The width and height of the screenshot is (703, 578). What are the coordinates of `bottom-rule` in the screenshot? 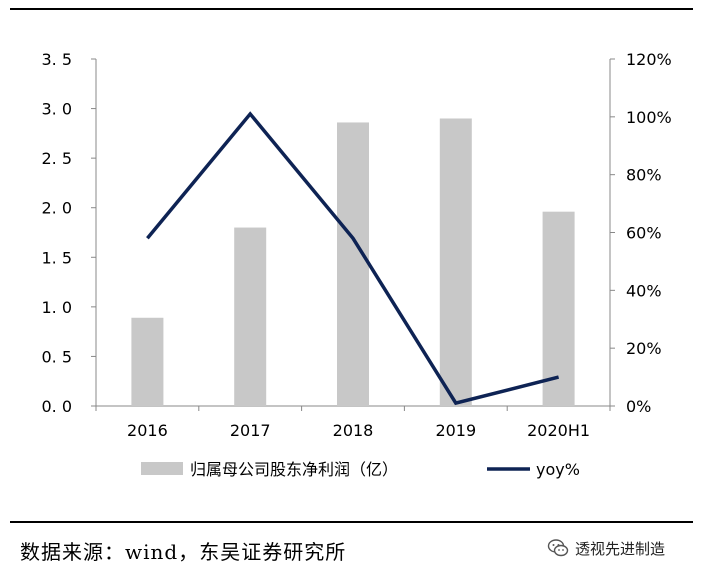 It's located at (351, 522).